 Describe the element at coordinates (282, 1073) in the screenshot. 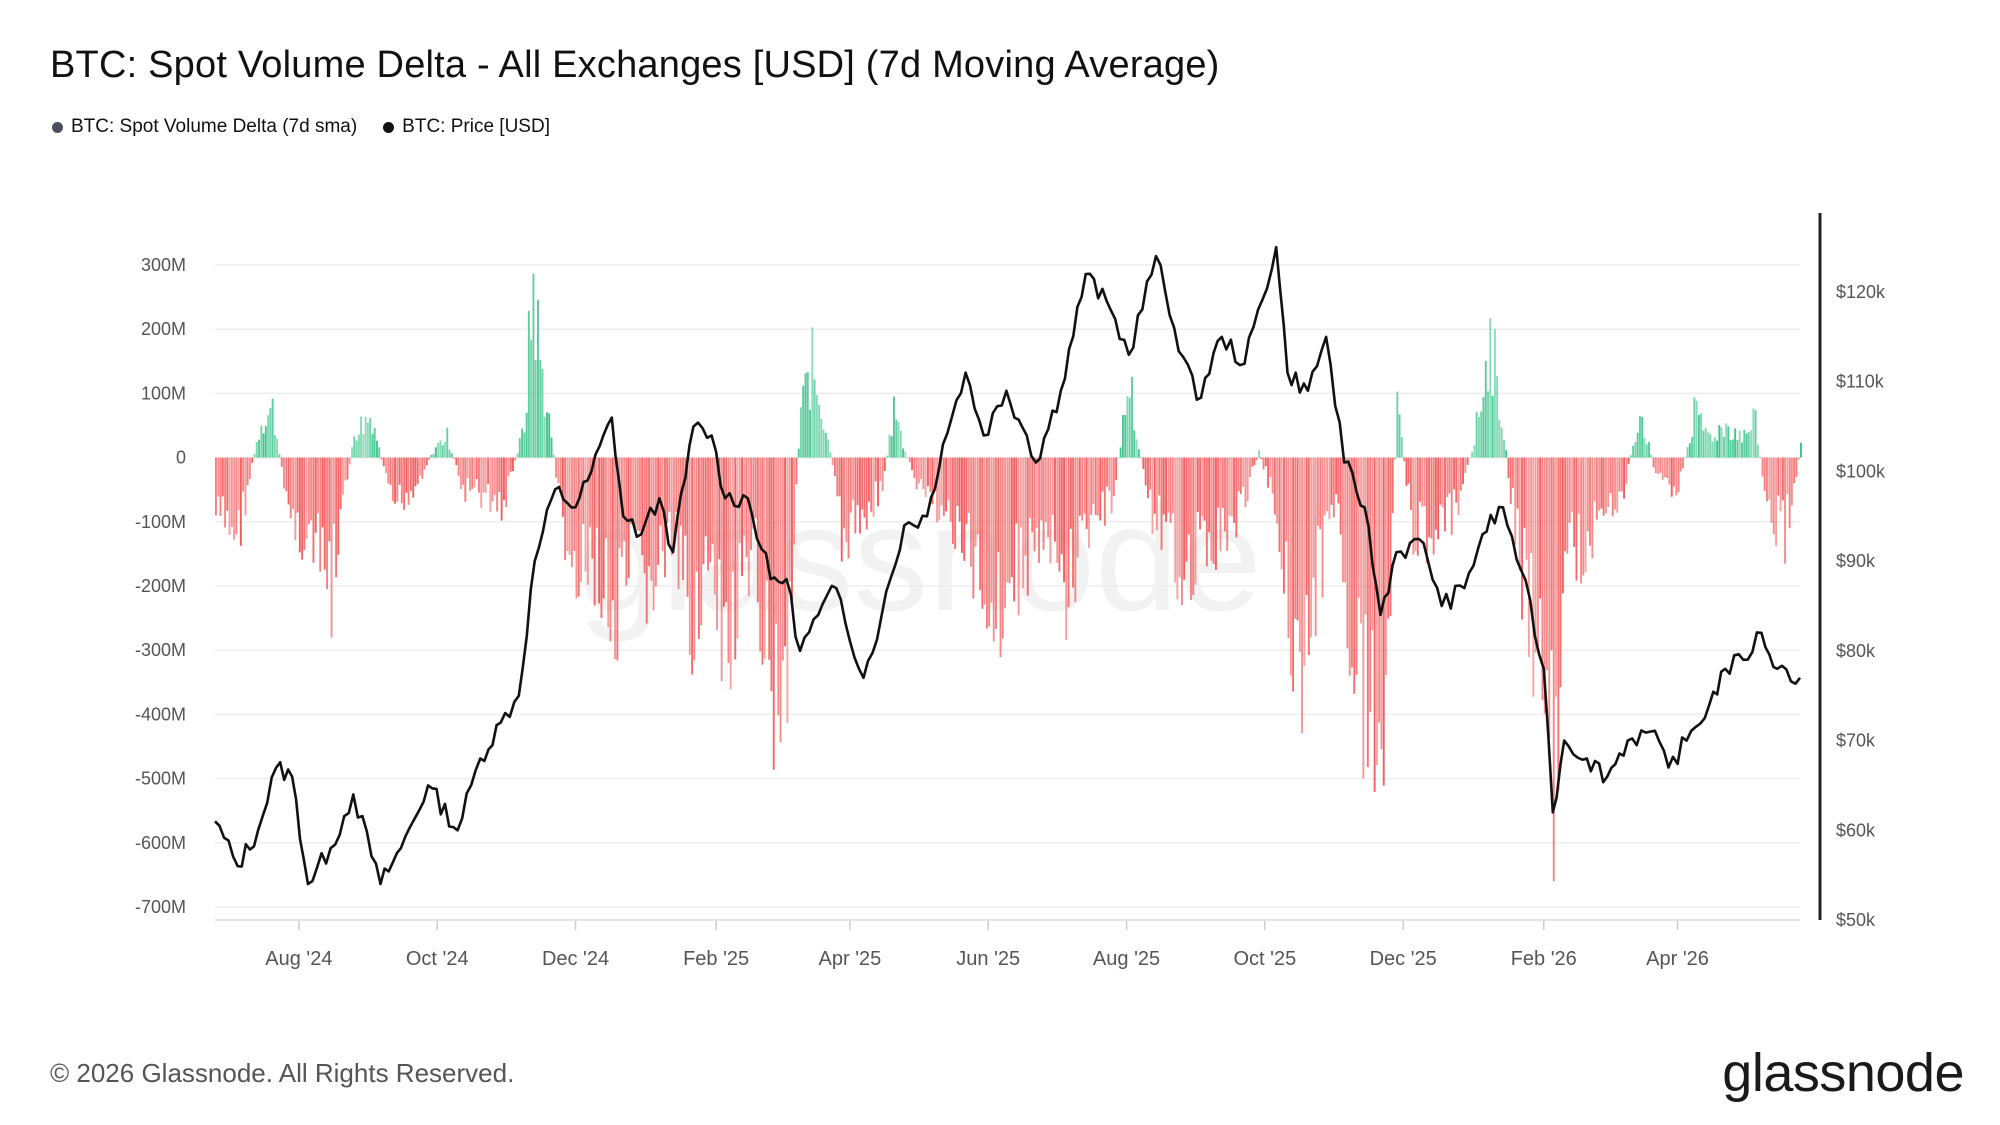

I see `copyright: © 2026 Glassnode. All Rights Reserved.` at that location.